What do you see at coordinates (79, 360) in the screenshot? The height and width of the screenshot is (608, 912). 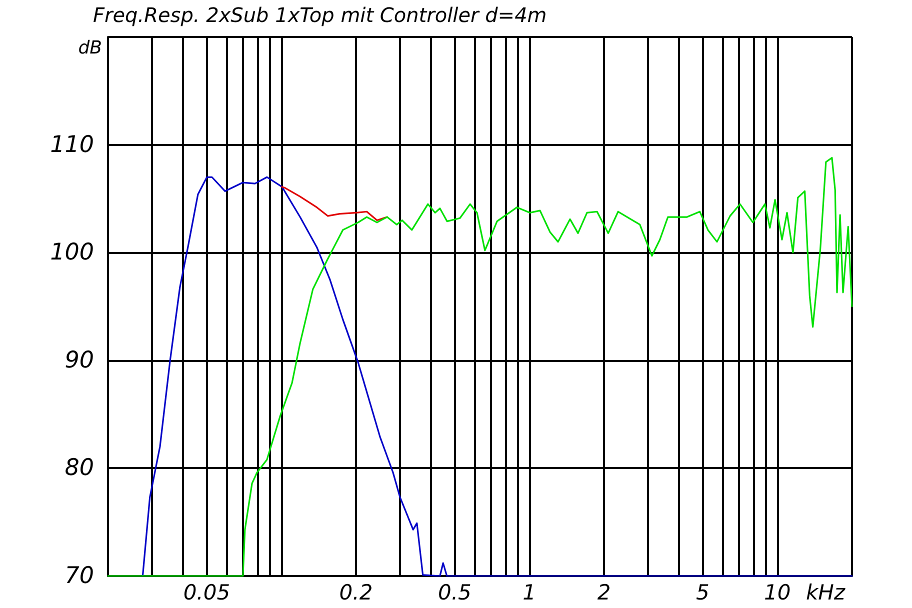 I see `y-tick-label: 90` at bounding box center [79, 360].